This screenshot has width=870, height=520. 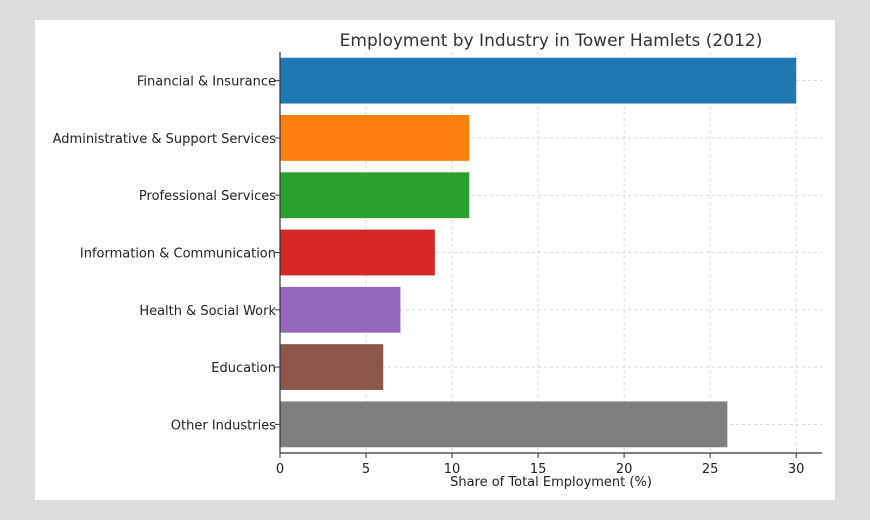 What do you see at coordinates (366, 469) in the screenshot?
I see `x-tick-label: 5` at bounding box center [366, 469].